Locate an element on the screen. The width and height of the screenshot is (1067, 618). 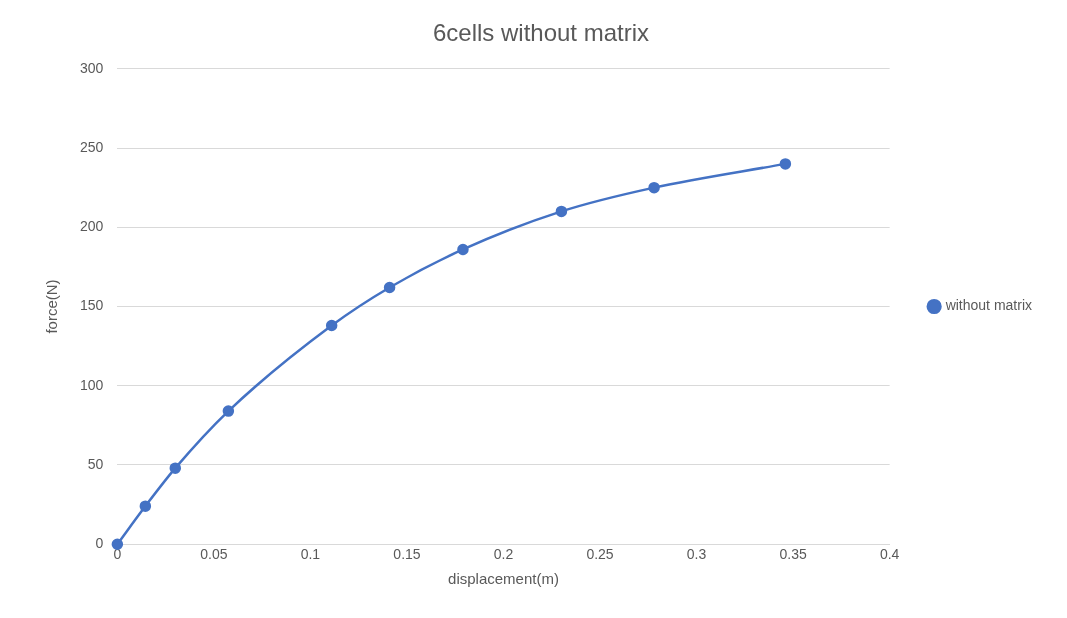
x-tick-label: 0.1 is located at coordinates (310, 554).